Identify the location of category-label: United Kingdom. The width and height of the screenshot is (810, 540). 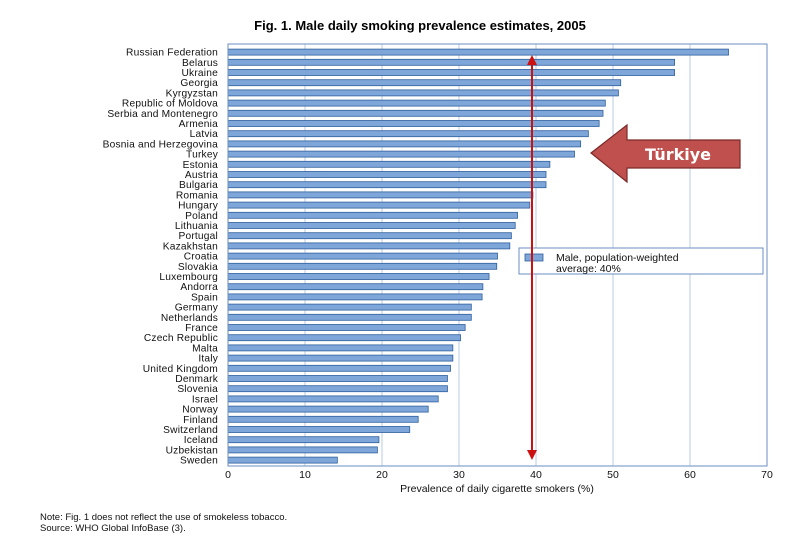
(180, 369).